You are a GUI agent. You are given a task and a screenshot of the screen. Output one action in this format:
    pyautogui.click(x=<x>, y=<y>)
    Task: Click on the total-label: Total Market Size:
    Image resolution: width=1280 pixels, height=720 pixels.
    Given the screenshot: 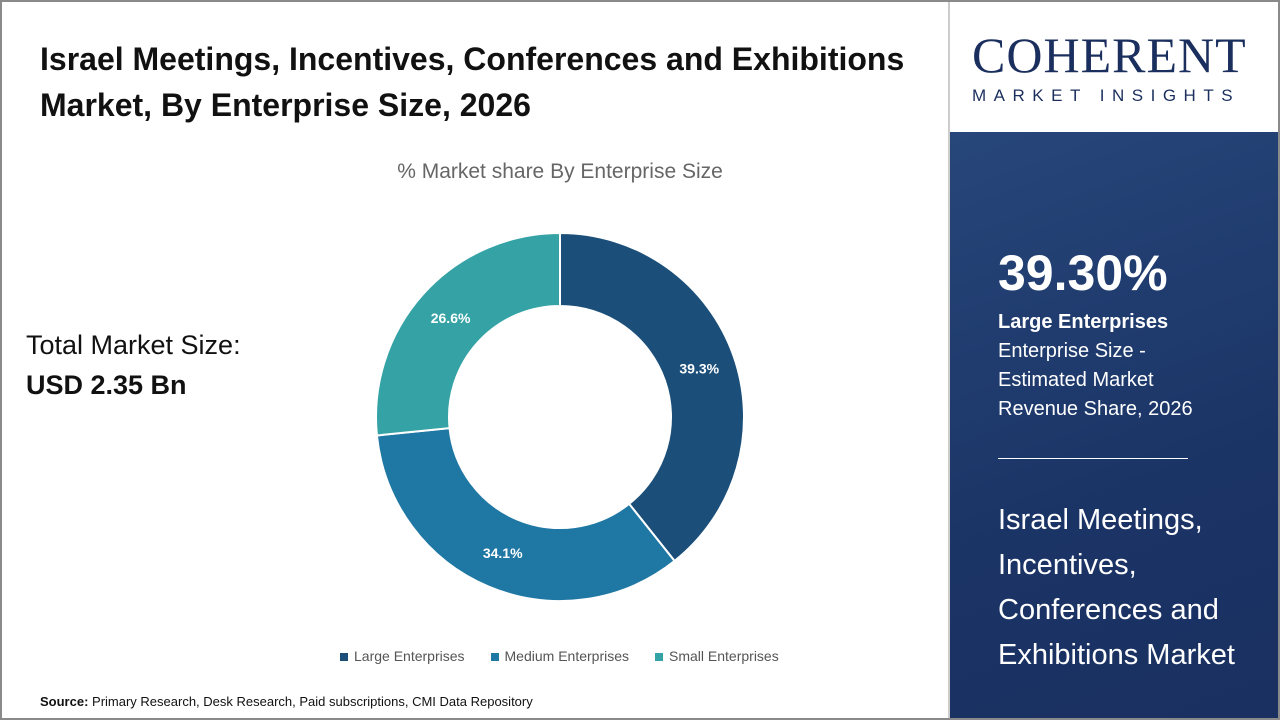 What is the action you would take?
    pyautogui.click(x=133, y=345)
    